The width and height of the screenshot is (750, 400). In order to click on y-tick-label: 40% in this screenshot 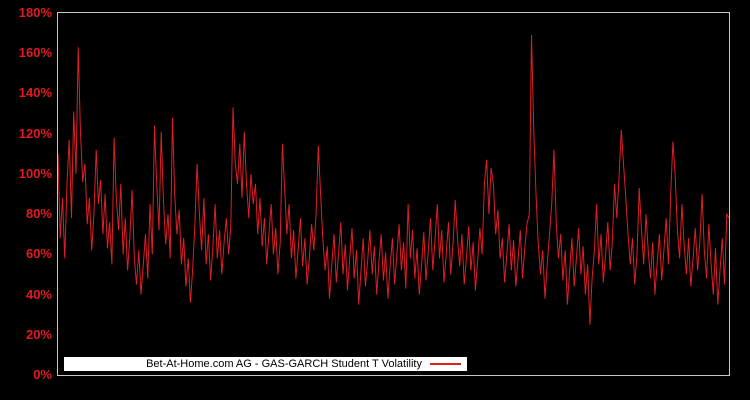, I will do `click(38, 294)`.